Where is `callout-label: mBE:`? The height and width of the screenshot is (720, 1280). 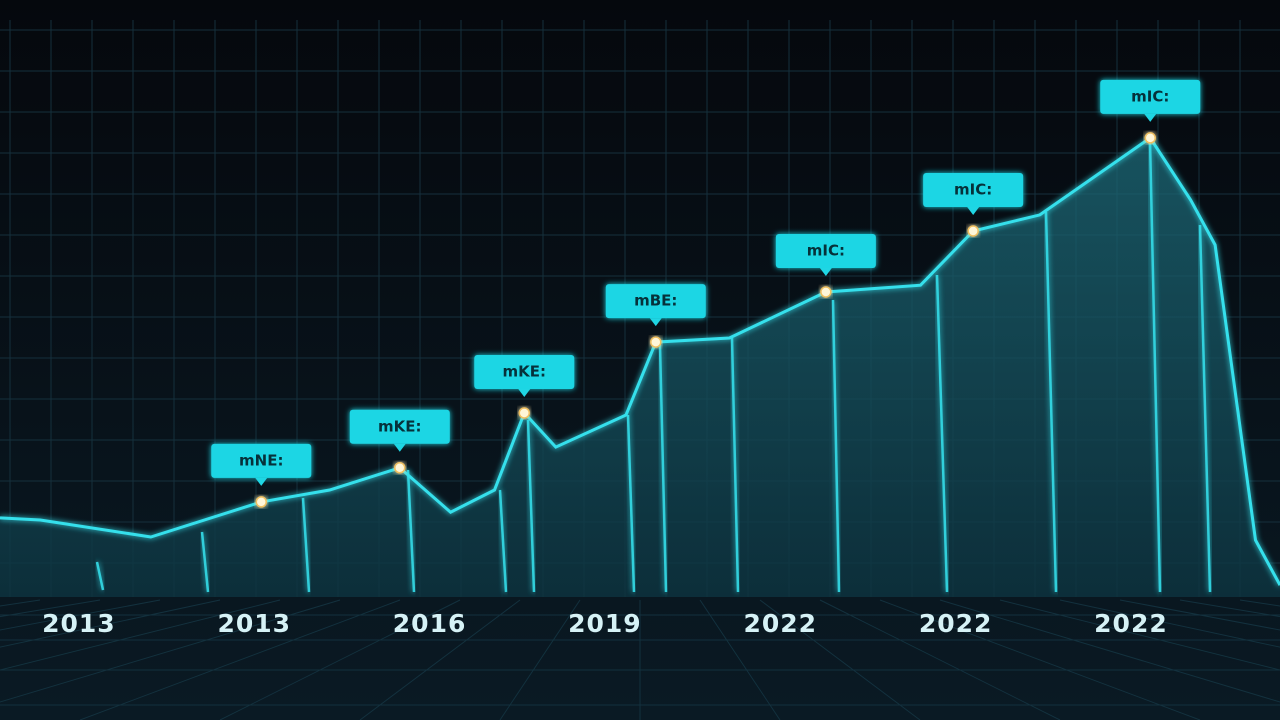 callout-label: mBE: is located at coordinates (655, 301).